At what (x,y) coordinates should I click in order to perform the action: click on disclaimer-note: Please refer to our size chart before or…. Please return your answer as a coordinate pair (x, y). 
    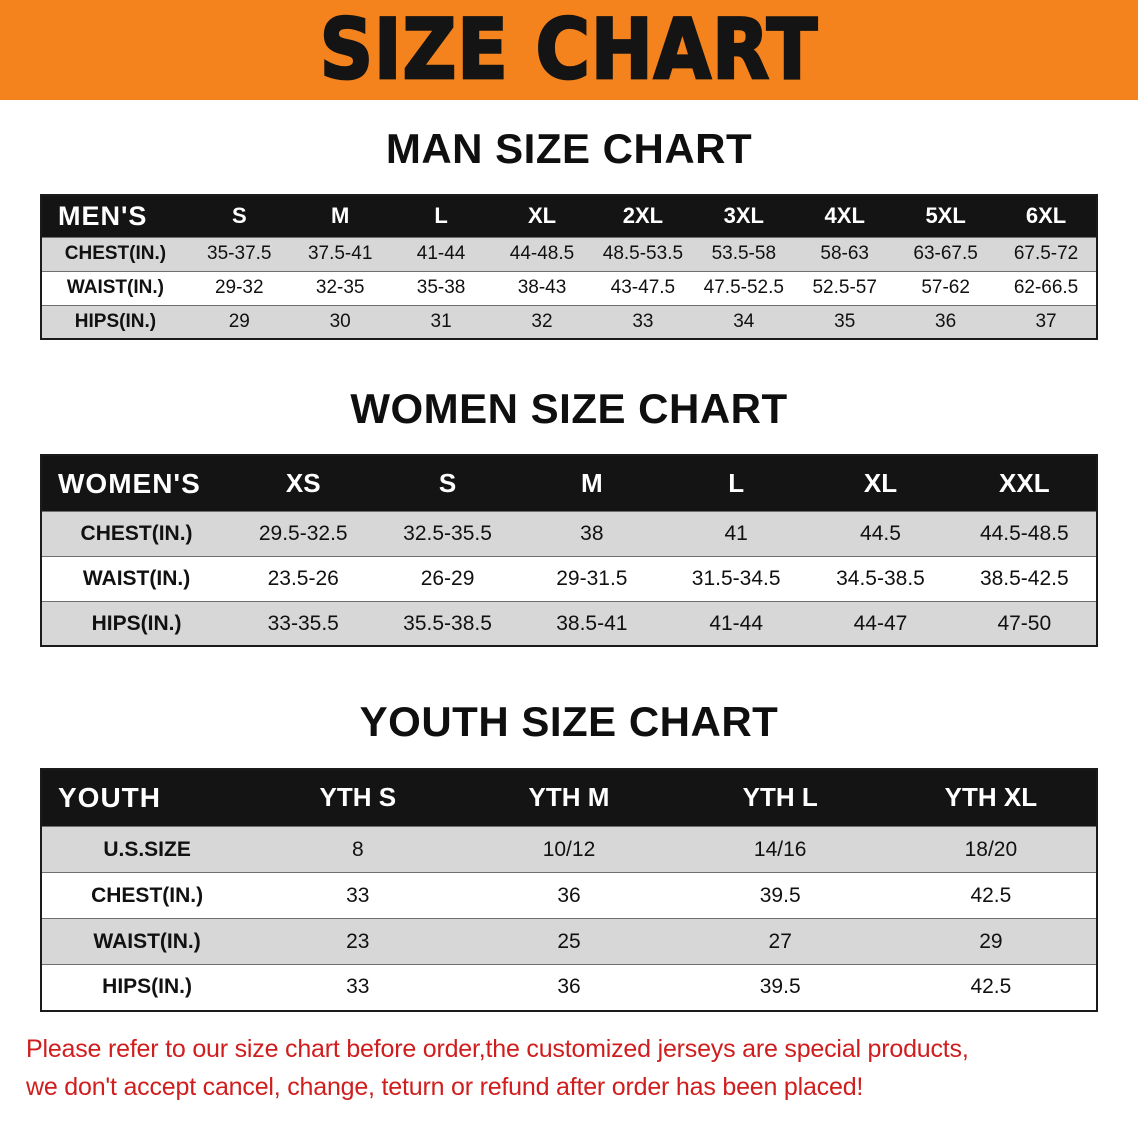
    Looking at the image, I should click on (569, 1069).